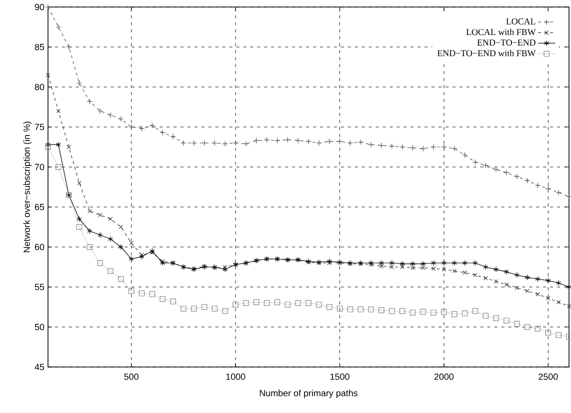  Describe the element at coordinates (486, 53) in the screenshot. I see `legend-label: END−TO−END with FBW` at that location.